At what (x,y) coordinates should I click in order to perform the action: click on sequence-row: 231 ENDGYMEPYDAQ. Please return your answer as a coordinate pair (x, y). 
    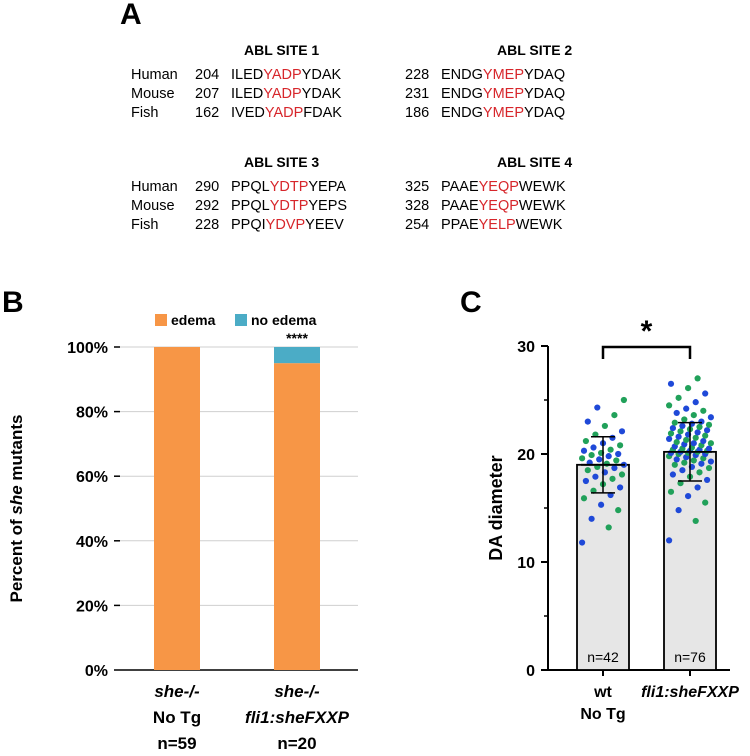
    Looking at the image, I should click on (485, 94).